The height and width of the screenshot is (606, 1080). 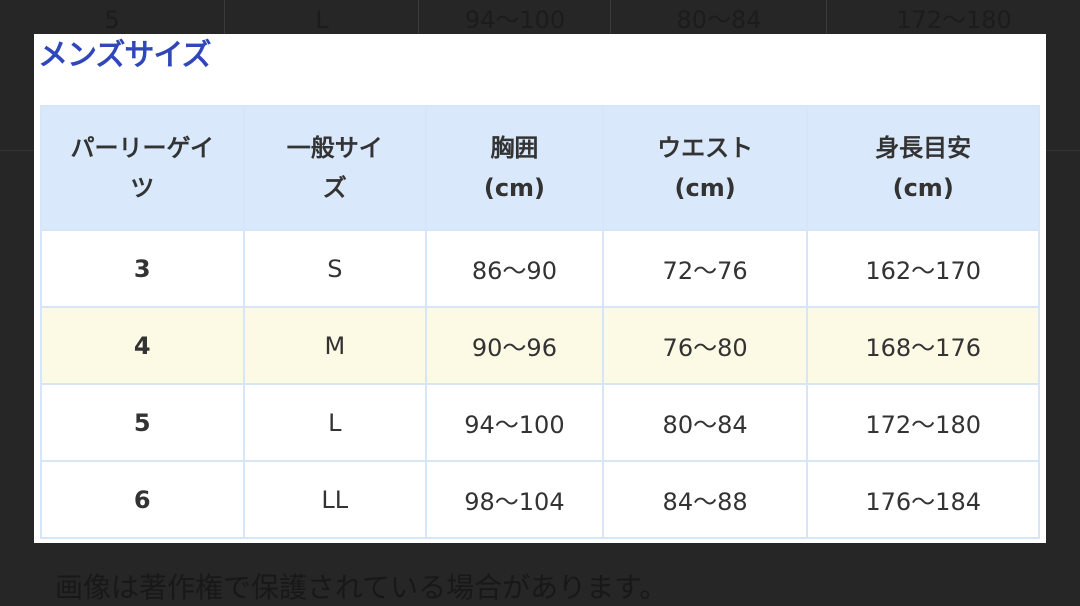 What do you see at coordinates (923, 268) in the screenshot?
I see `table-cell: 162〜170` at bounding box center [923, 268].